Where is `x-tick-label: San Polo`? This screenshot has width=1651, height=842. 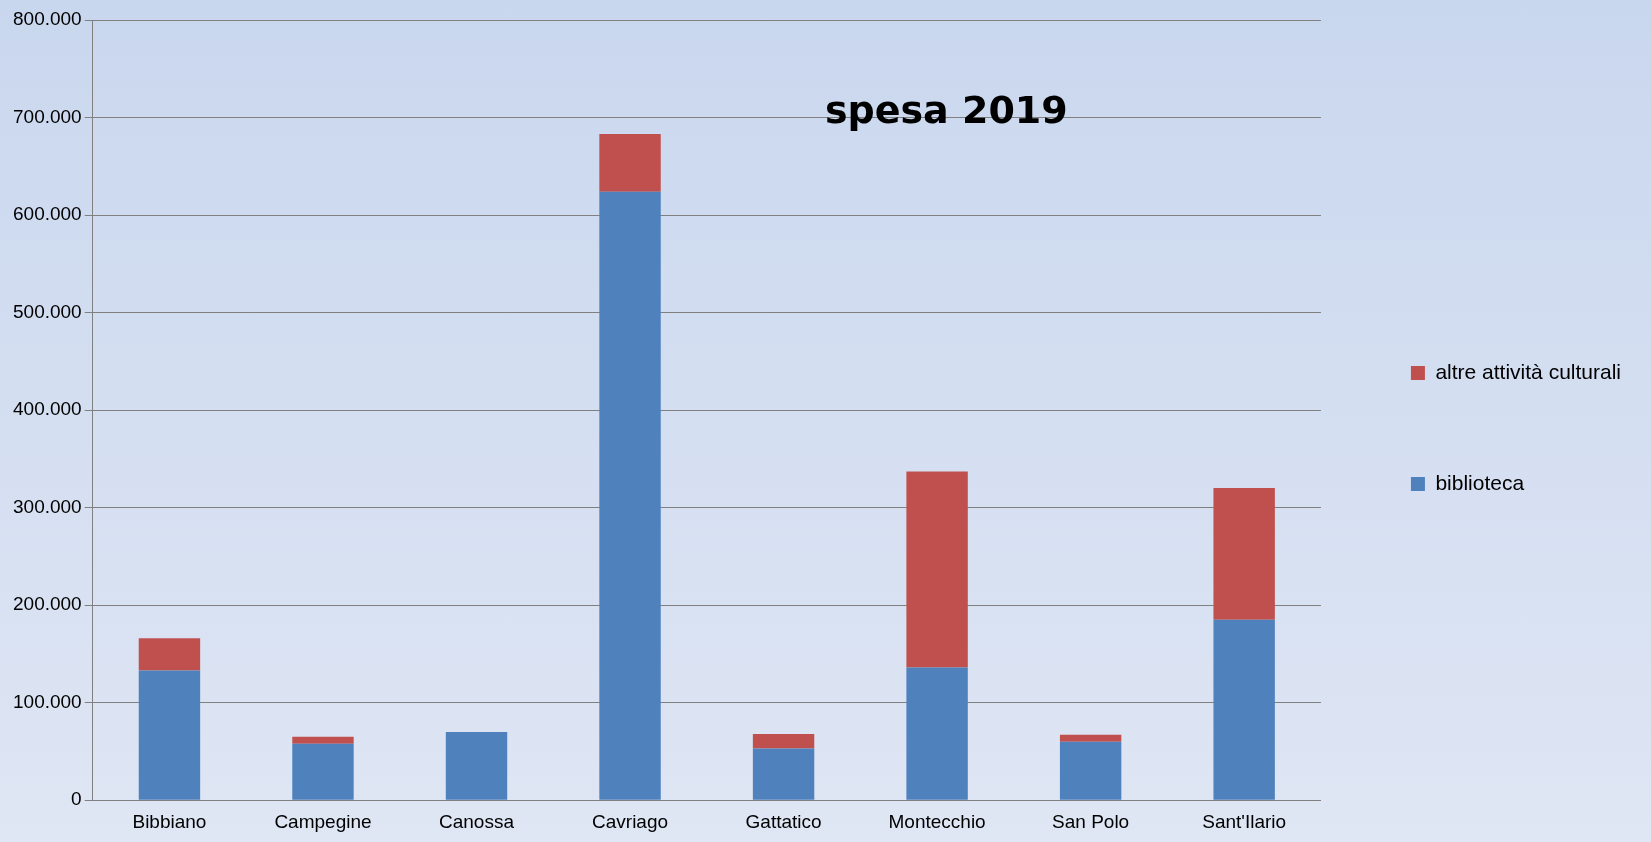 x-tick-label: San Polo is located at coordinates (1091, 821).